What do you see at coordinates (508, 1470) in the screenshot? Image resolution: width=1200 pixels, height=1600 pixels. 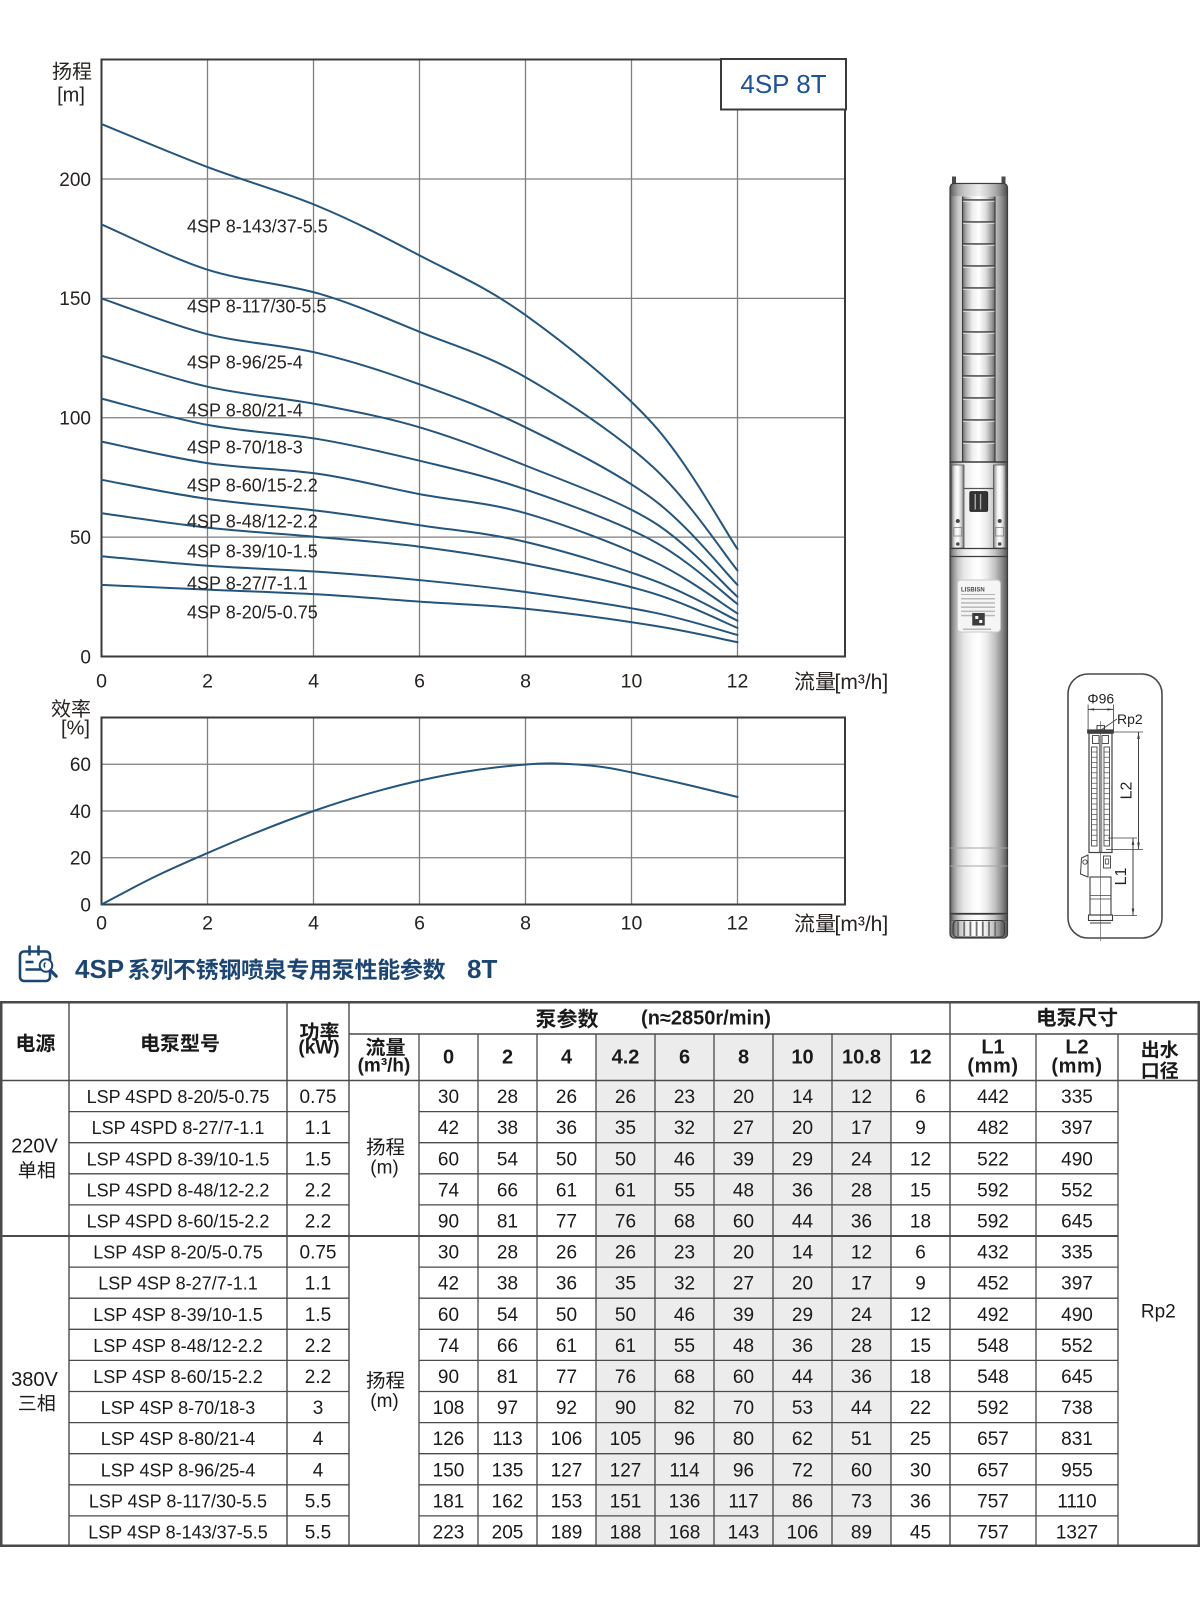 I see `svg-text: 135` at bounding box center [508, 1470].